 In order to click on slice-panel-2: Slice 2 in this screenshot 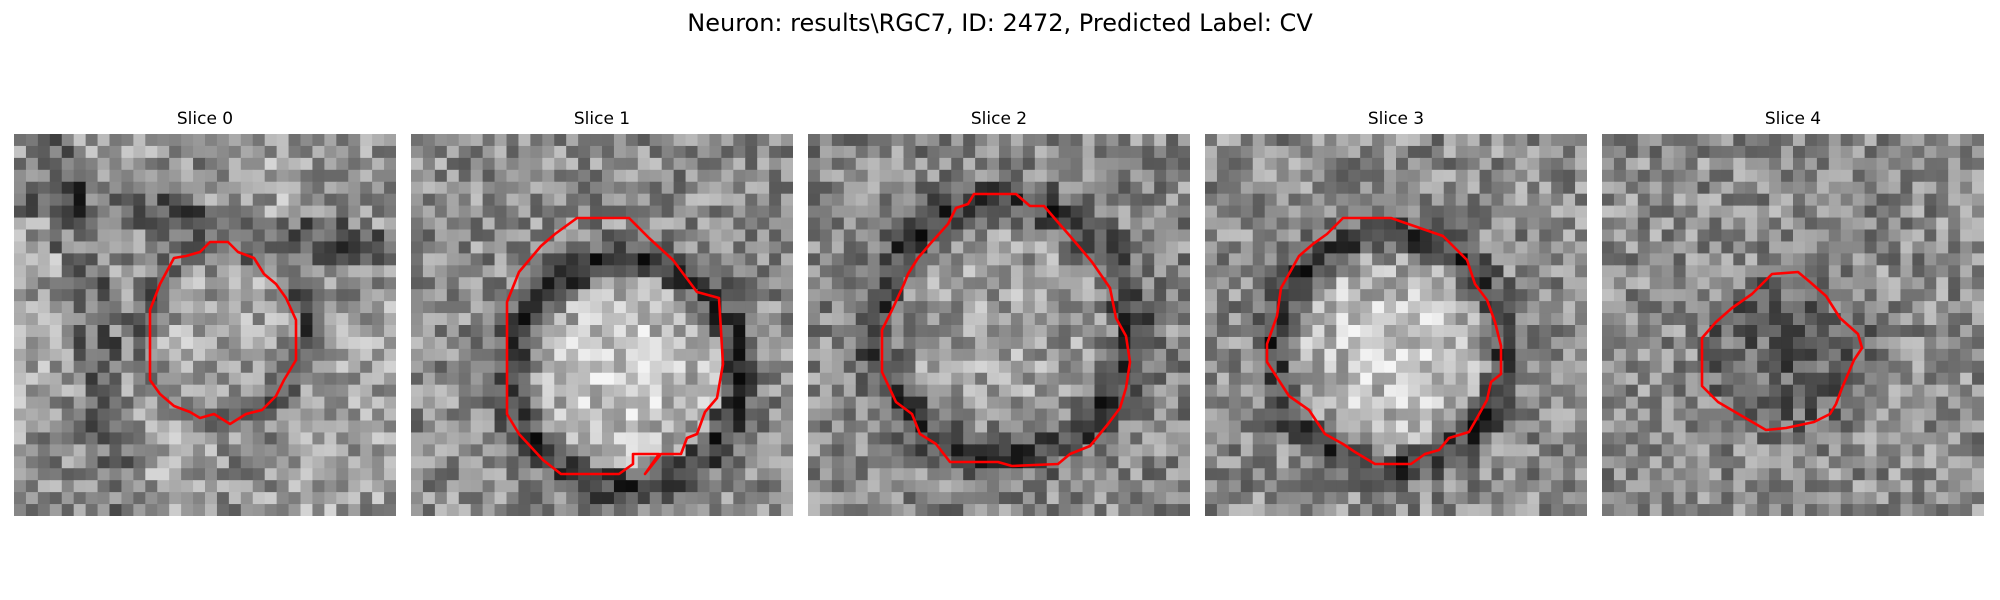, I will do `click(999, 311)`.